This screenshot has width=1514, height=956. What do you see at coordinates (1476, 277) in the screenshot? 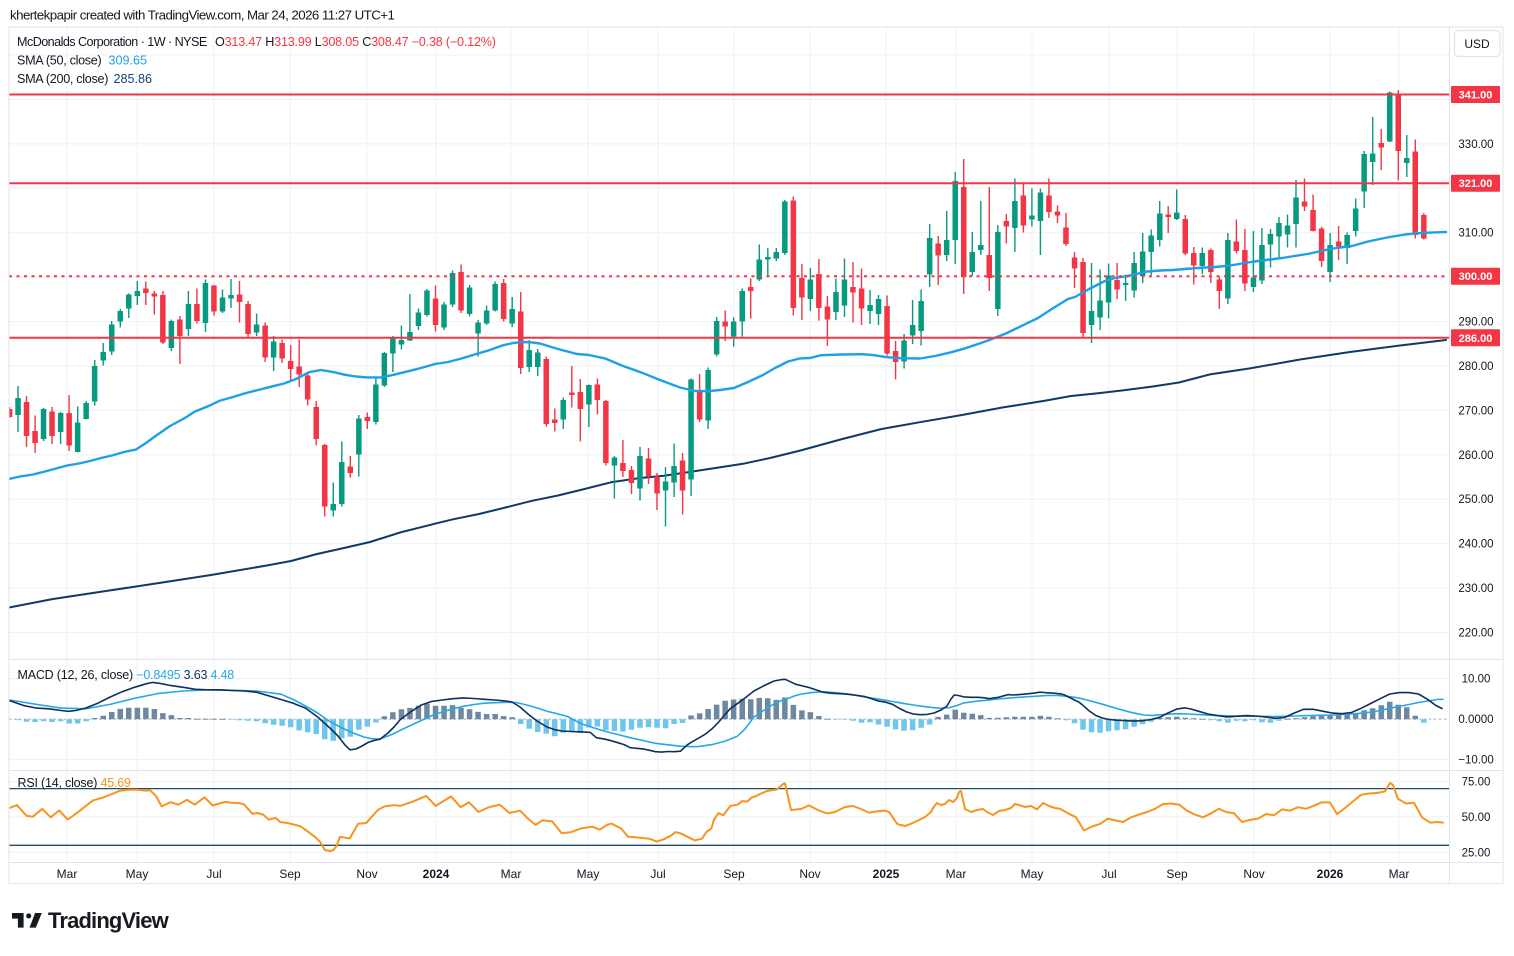
I see `svg-text: 300.00` at bounding box center [1476, 277].